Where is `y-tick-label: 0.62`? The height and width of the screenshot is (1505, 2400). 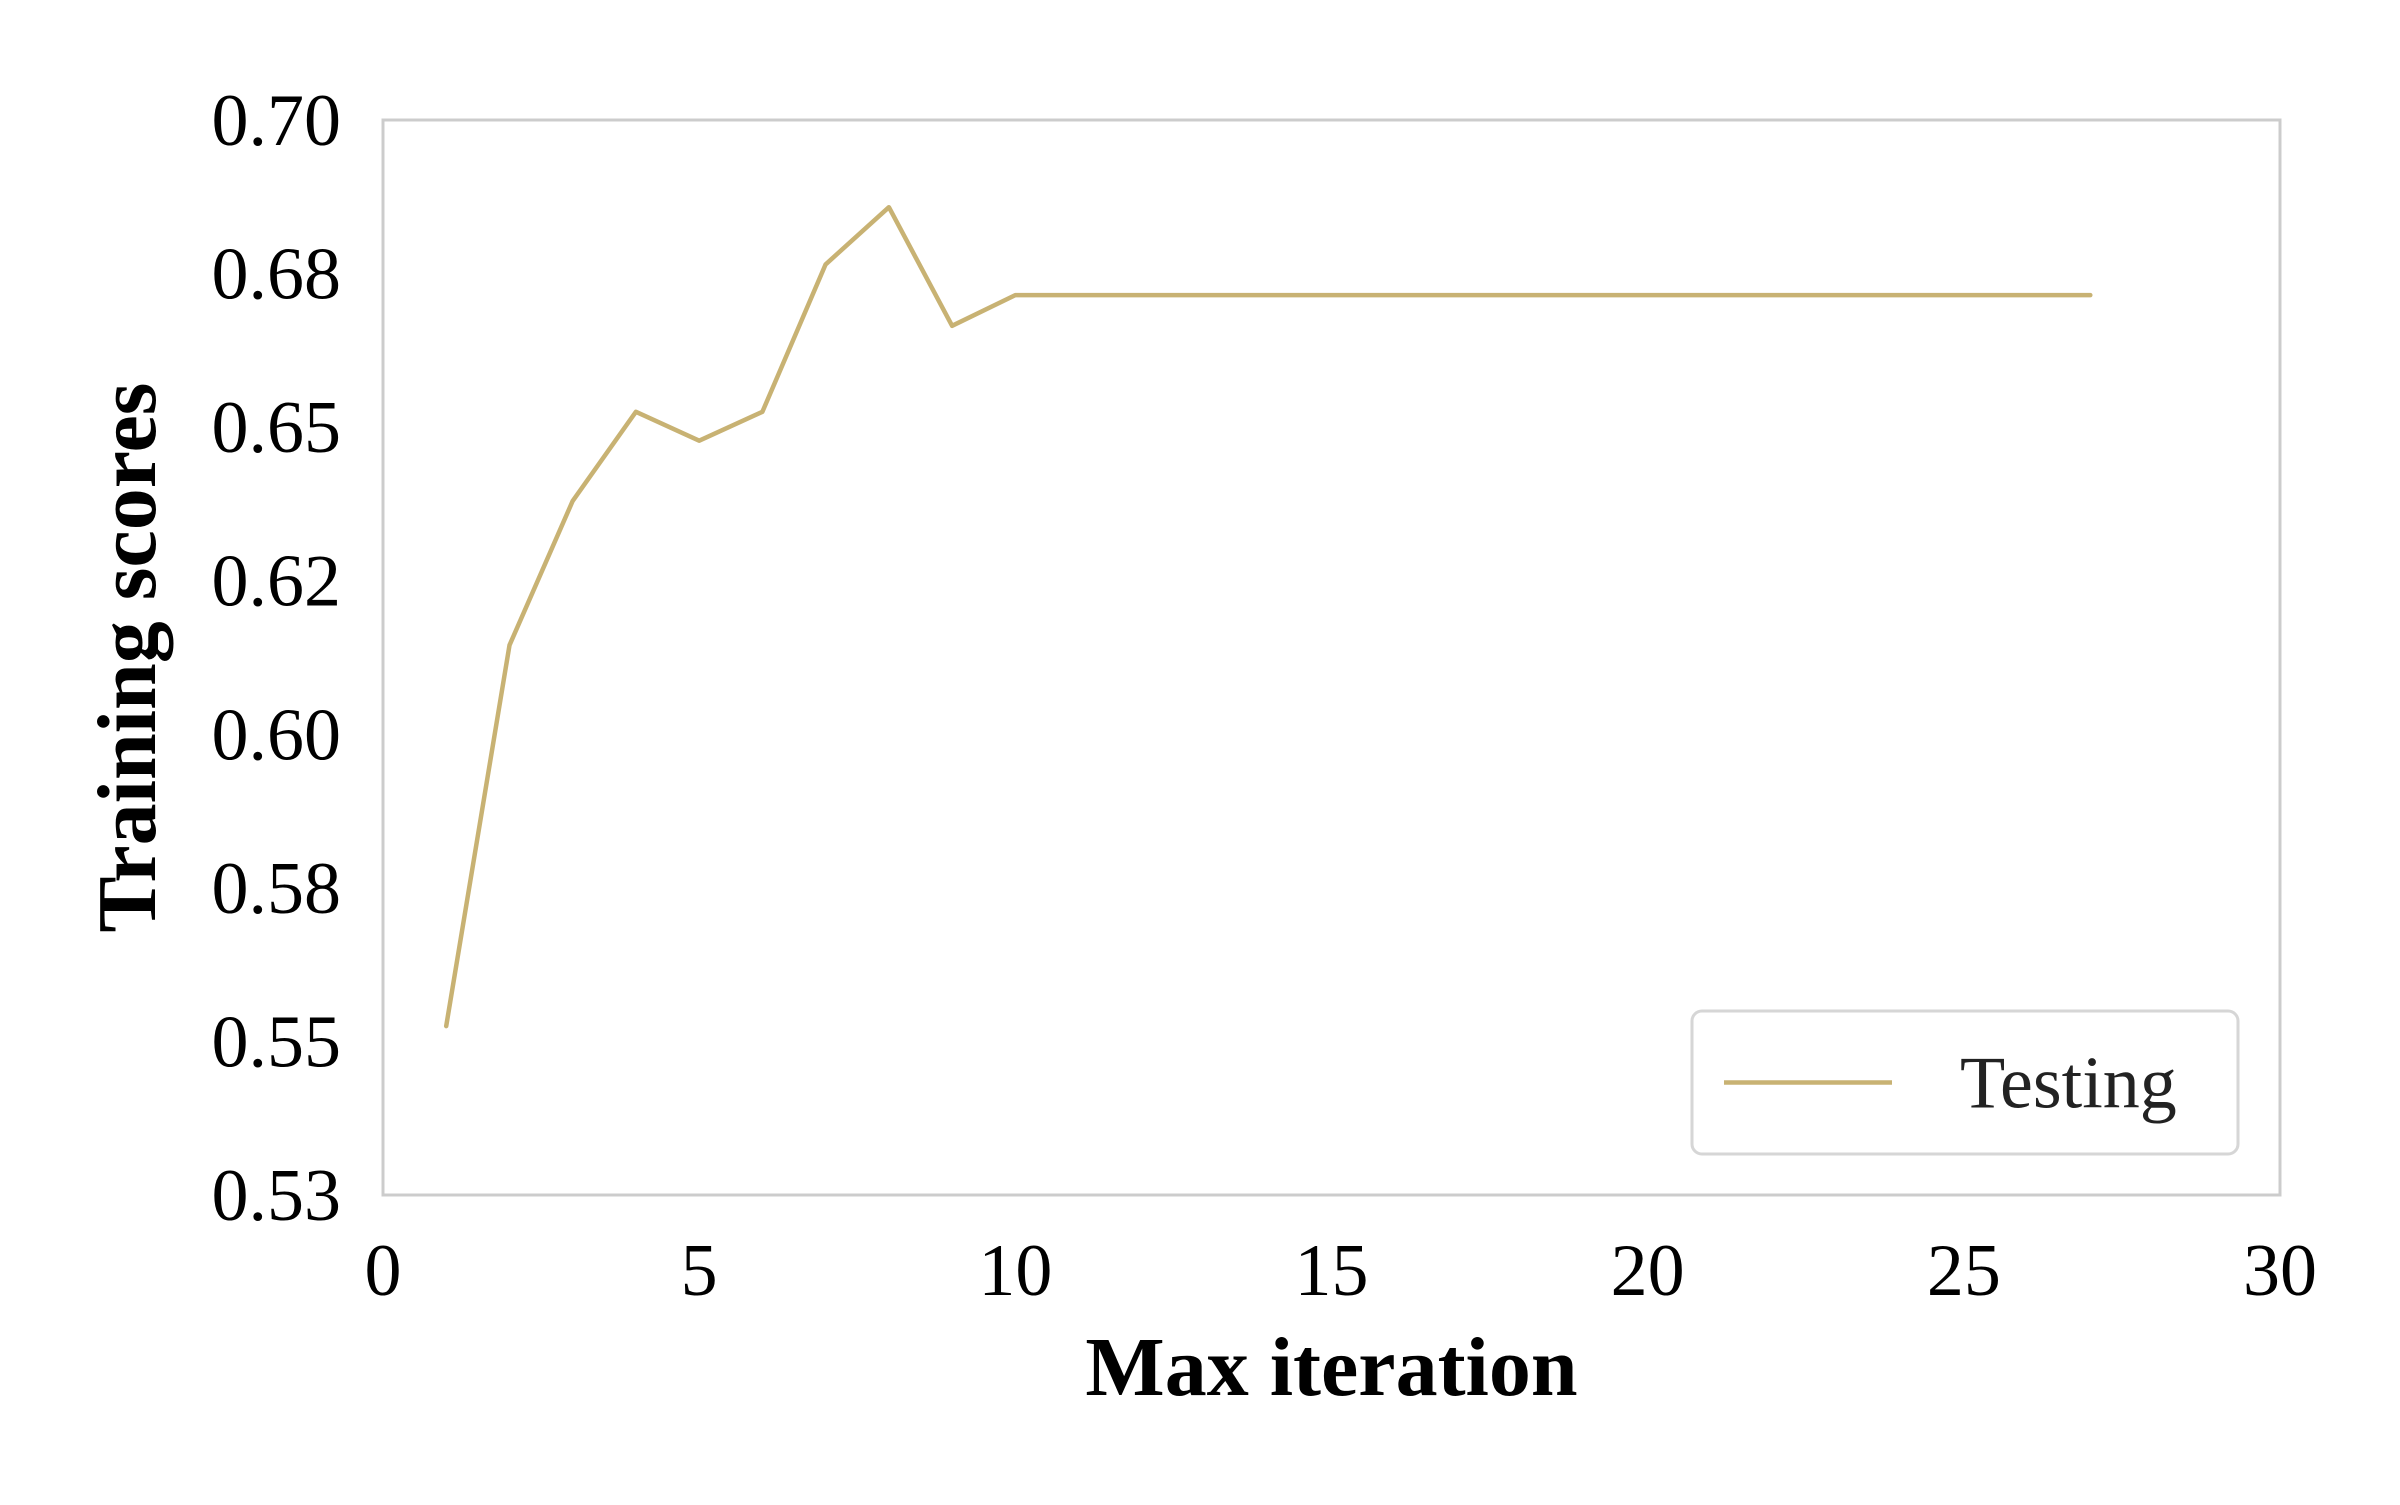 y-tick-label: 0.62 is located at coordinates (277, 582).